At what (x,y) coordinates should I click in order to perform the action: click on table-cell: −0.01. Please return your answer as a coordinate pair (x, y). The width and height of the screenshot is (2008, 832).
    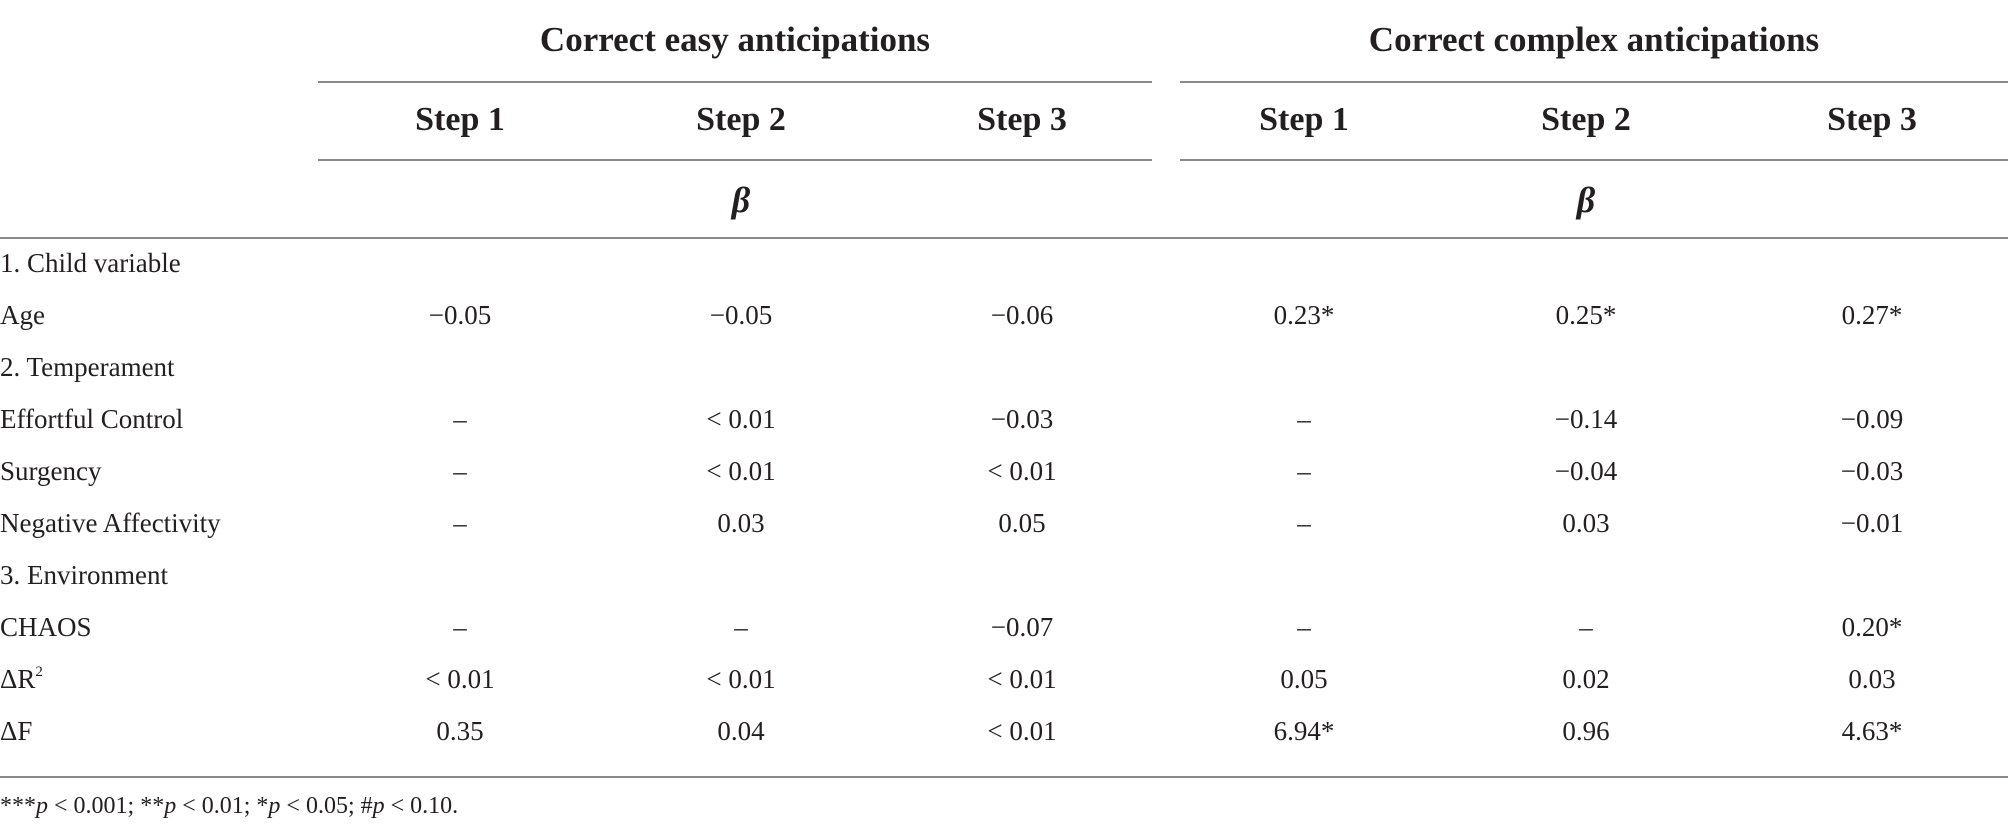
    Looking at the image, I should click on (1872, 523).